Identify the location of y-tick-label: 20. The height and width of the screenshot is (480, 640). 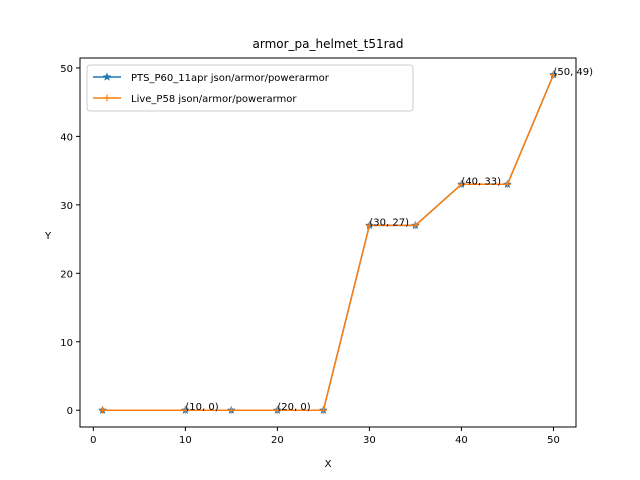
(66, 274).